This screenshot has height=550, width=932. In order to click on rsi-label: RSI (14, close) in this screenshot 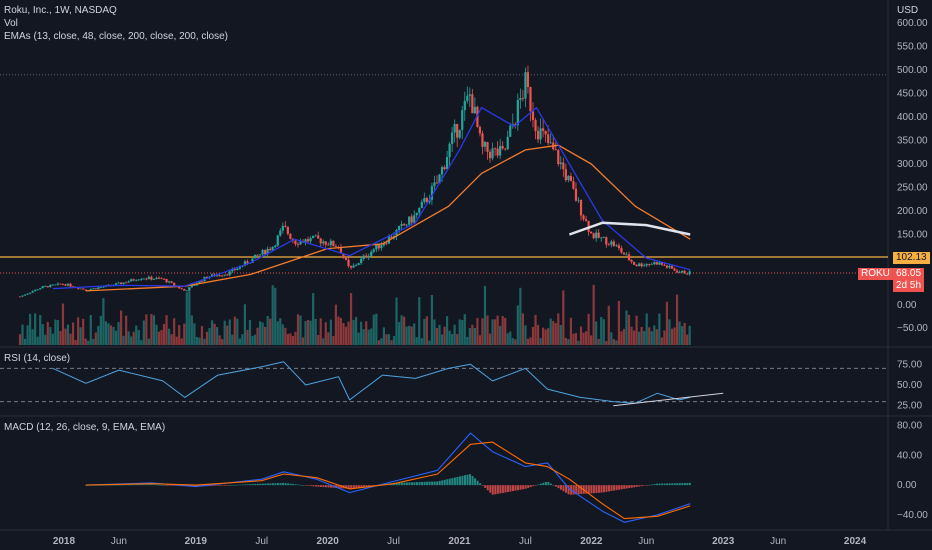, I will do `click(37, 358)`.